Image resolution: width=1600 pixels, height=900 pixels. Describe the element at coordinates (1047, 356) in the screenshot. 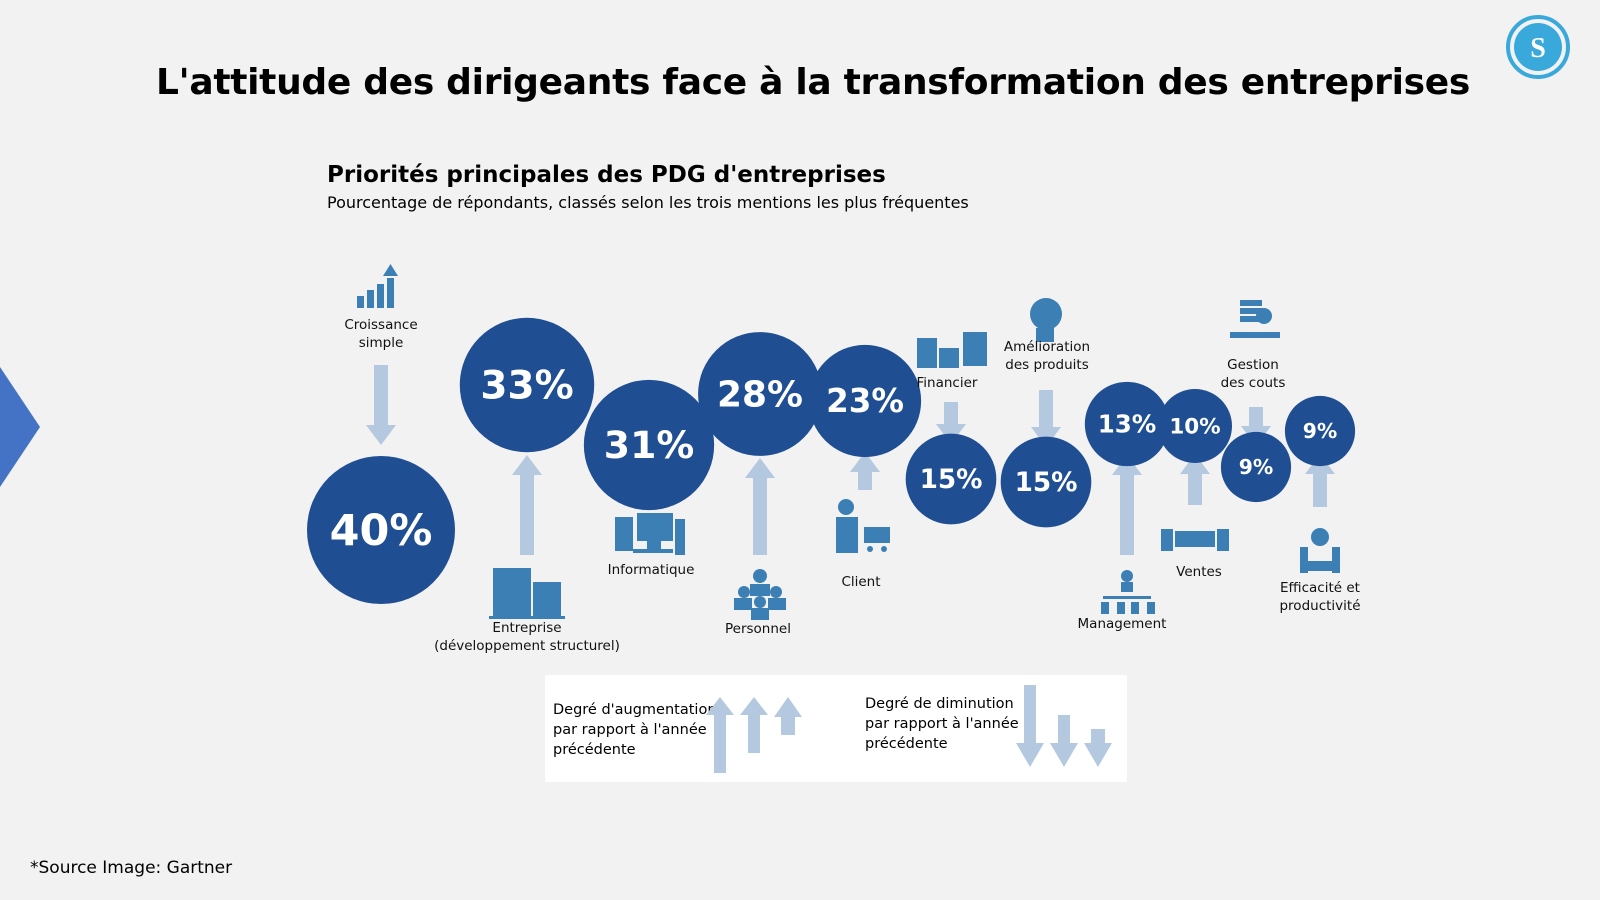

I see `category-label: Amélioration des produits` at that location.